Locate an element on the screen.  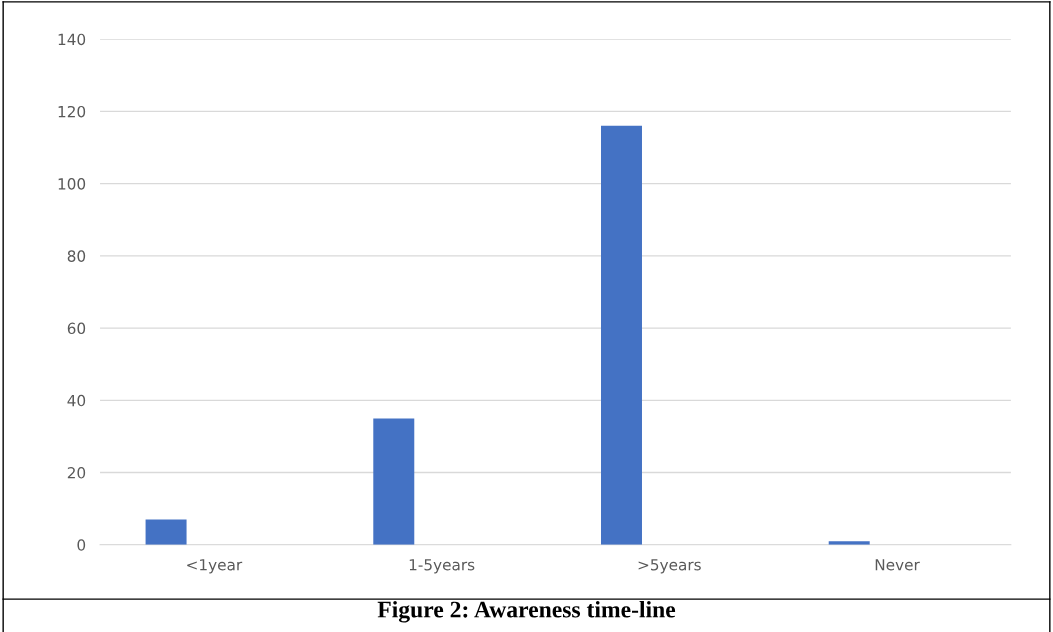
x-tick-label: Never is located at coordinates (897, 565).